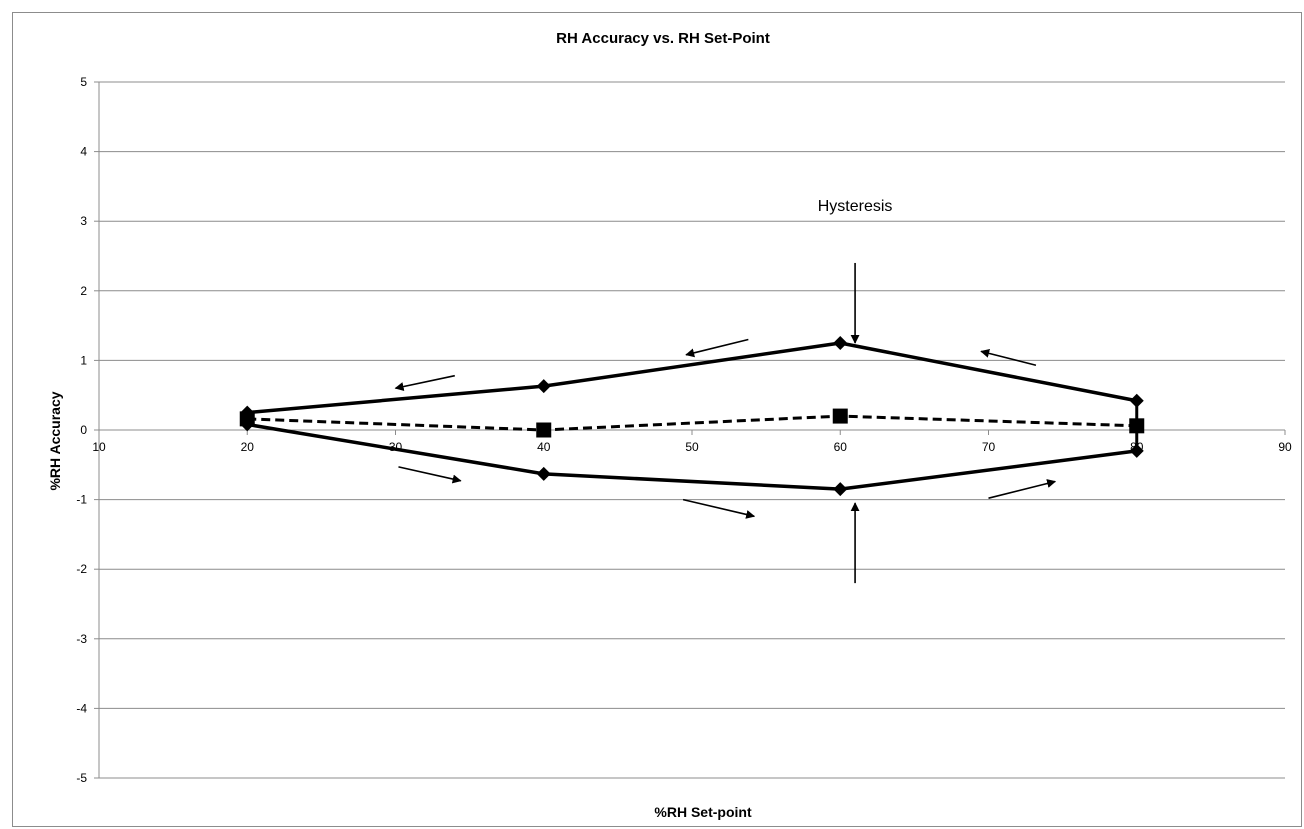 This screenshot has width=1304, height=829. I want to click on y-tick-labels: -5 -4 -3 -2 -1 0 1 2 3 4 5, so click(81, 430).